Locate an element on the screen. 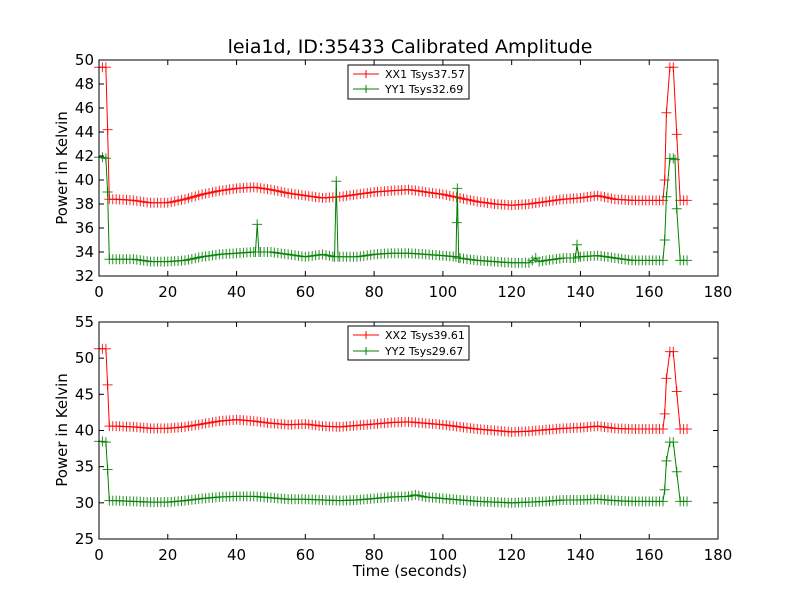  x-tick-label-top: 60 is located at coordinates (305, 292).